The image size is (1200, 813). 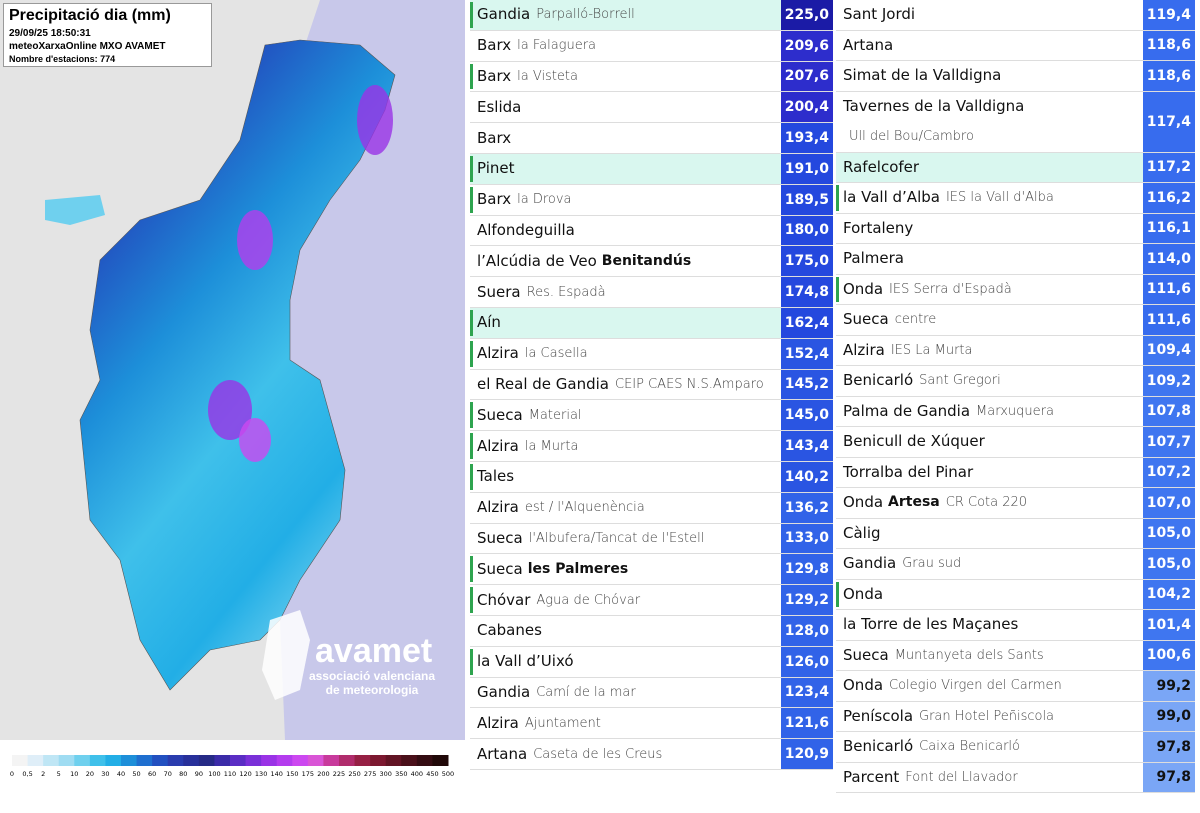 What do you see at coordinates (386, 774) in the screenshot?
I see `legend-label: 300` at bounding box center [386, 774].